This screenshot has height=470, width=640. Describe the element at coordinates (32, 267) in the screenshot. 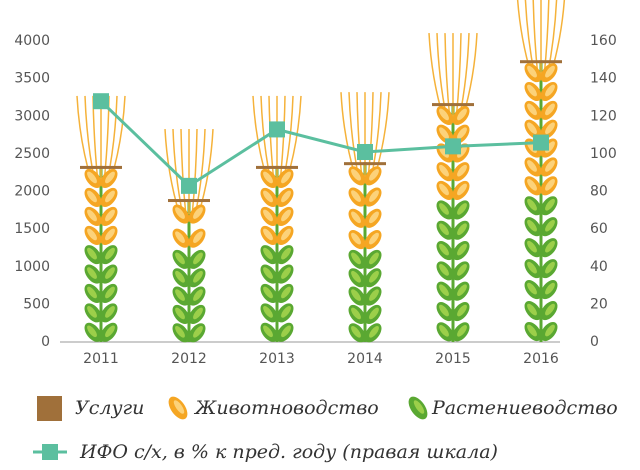

I see `y-tick-label: 1000` at that location.